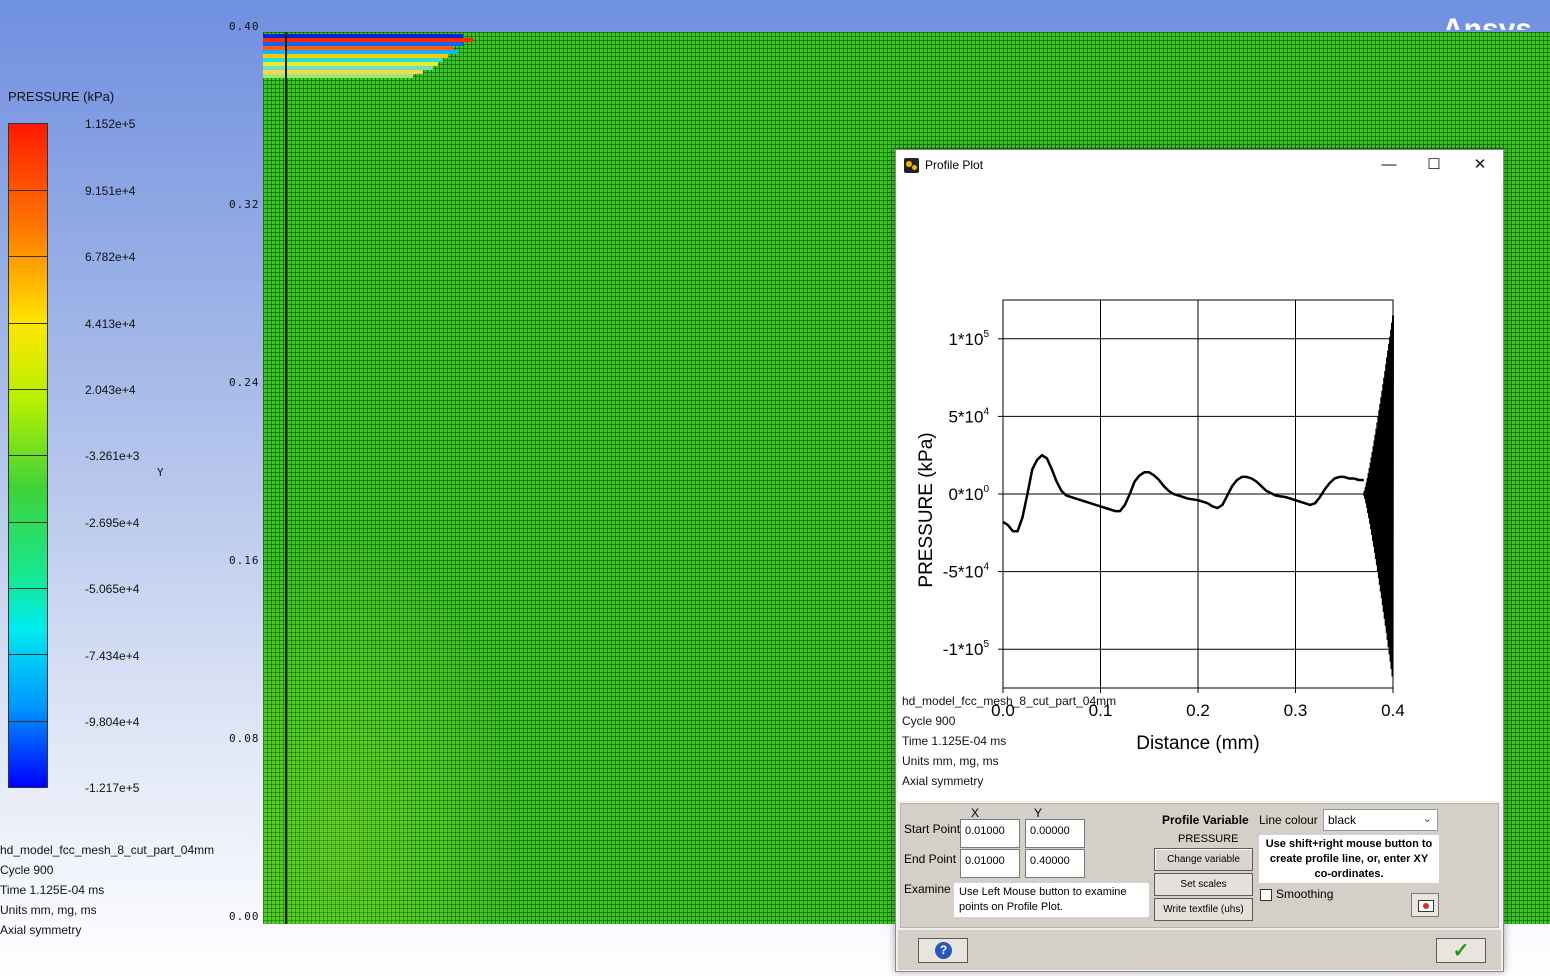 Image resolution: width=1550 pixels, height=976 pixels. I want to click on end-x-field: 0.01000, so click(990, 863).